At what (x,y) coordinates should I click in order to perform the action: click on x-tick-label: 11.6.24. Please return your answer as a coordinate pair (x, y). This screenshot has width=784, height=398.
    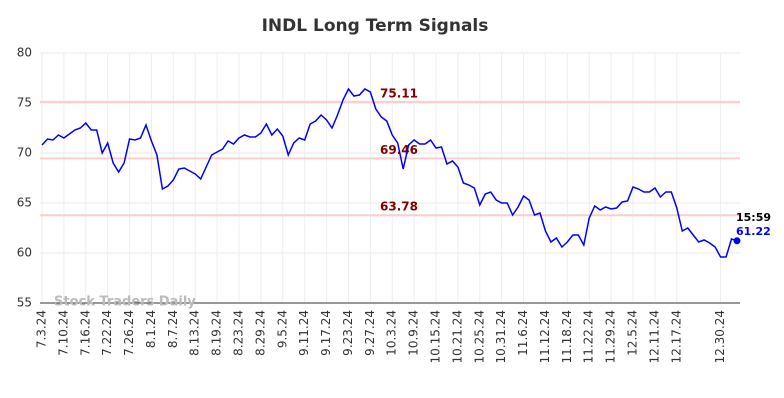
    Looking at the image, I should click on (523, 333).